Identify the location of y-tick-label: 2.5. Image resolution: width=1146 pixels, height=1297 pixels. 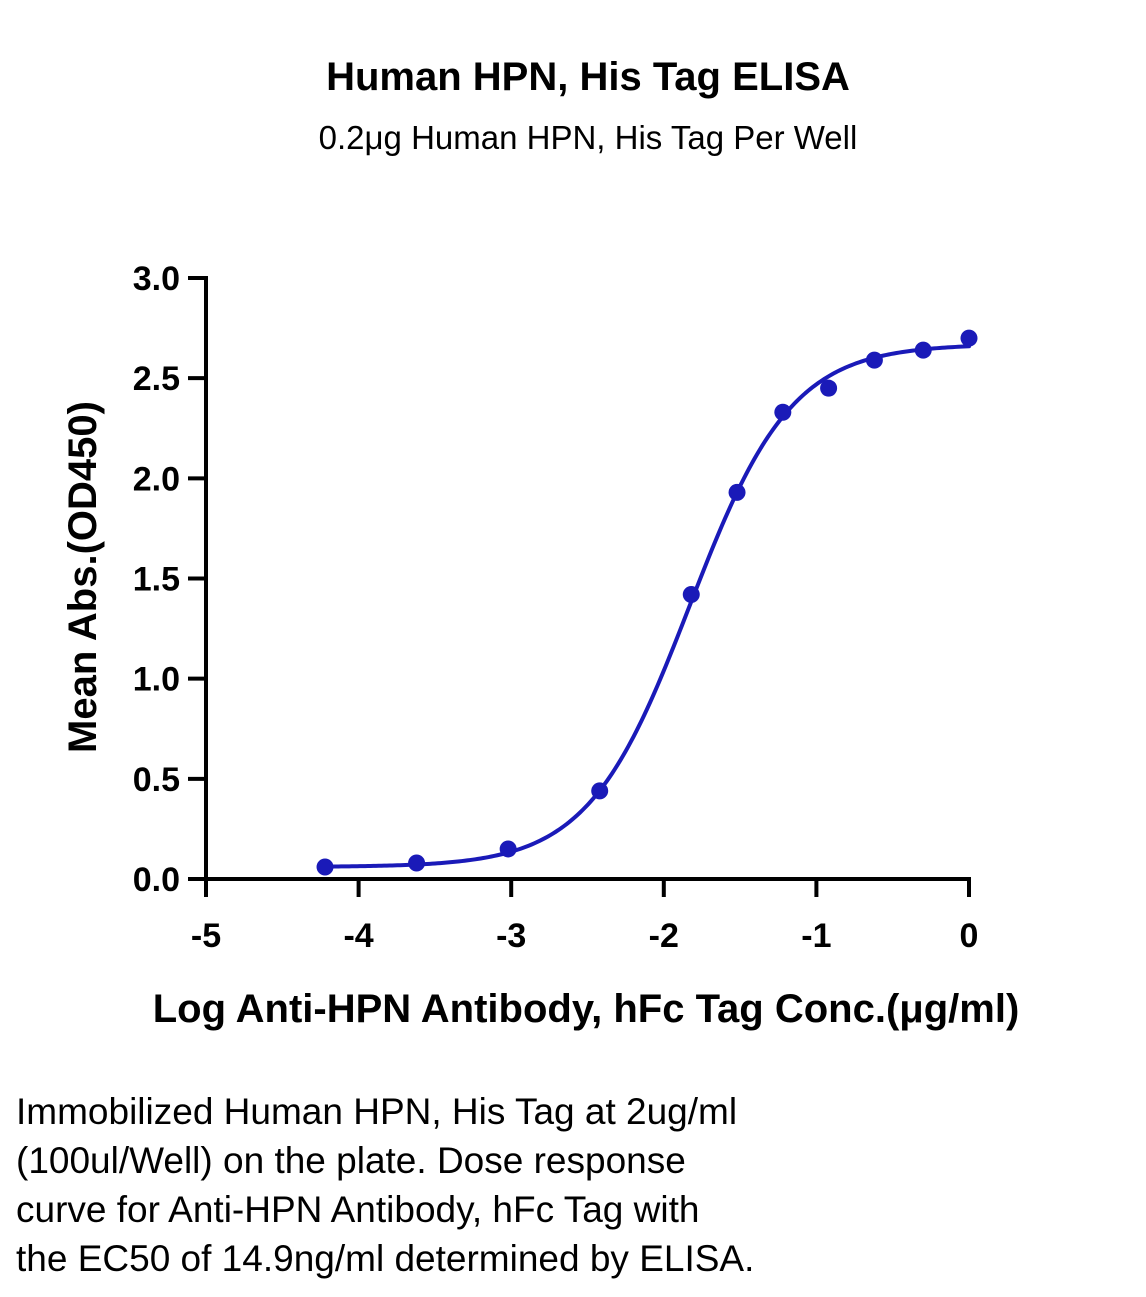
(156, 379).